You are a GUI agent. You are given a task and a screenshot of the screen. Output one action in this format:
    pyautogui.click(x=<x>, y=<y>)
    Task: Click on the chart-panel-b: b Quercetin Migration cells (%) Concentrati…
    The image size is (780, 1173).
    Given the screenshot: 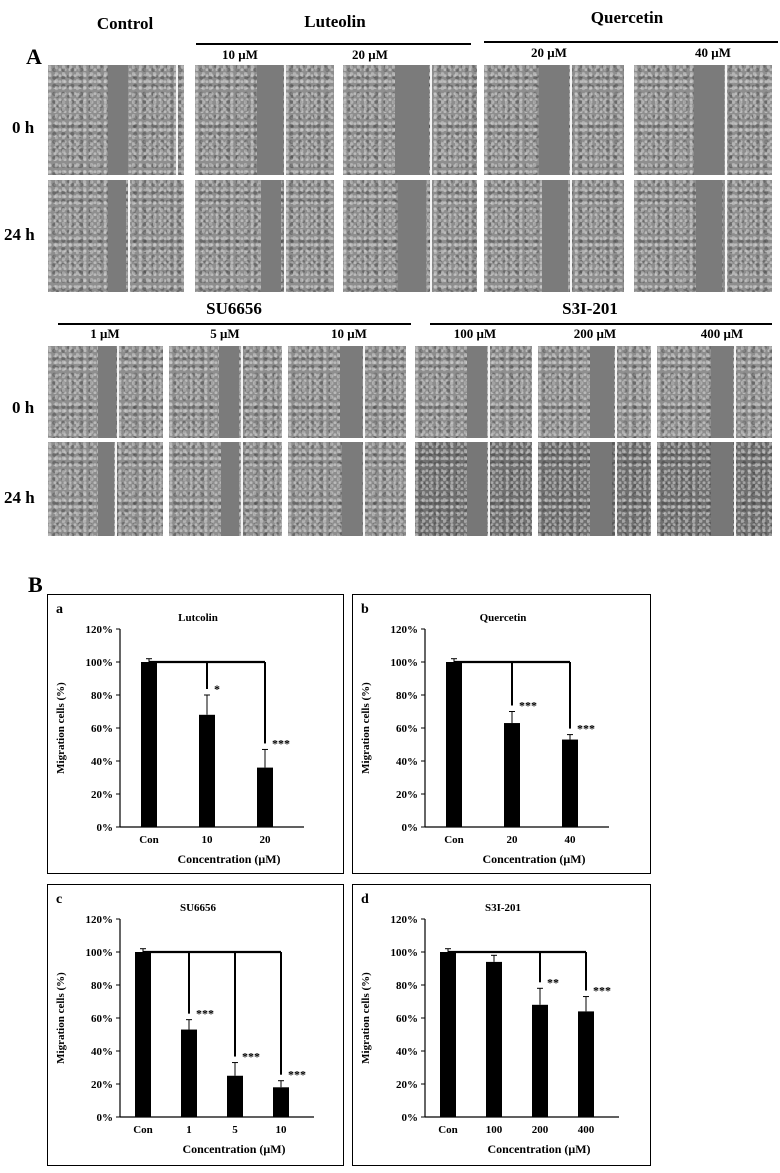 What is the action you would take?
    pyautogui.click(x=501, y=734)
    